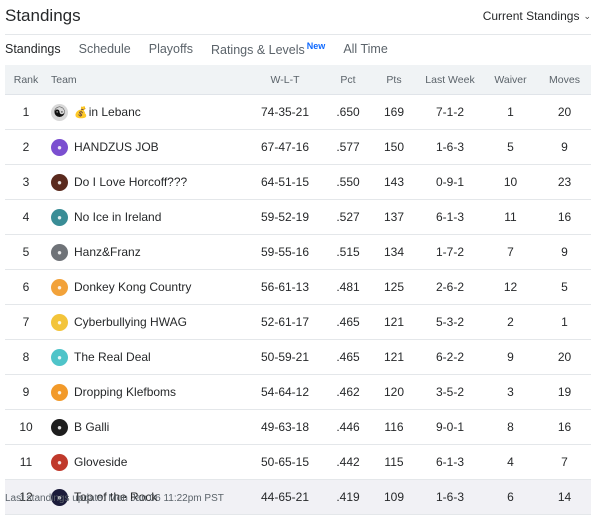 Image resolution: width=605 pixels, height=516 pixels. I want to click on column-header-team: Team, so click(146, 80).